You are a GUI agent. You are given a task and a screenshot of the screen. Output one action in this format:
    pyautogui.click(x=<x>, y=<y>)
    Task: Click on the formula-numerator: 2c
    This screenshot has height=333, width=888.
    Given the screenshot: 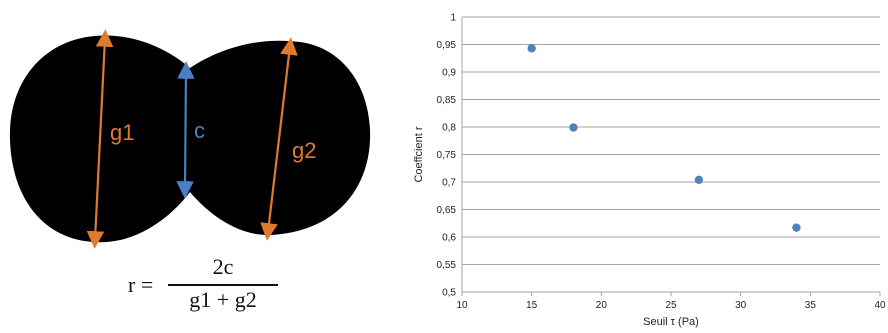 What is the action you would take?
    pyautogui.click(x=223, y=266)
    